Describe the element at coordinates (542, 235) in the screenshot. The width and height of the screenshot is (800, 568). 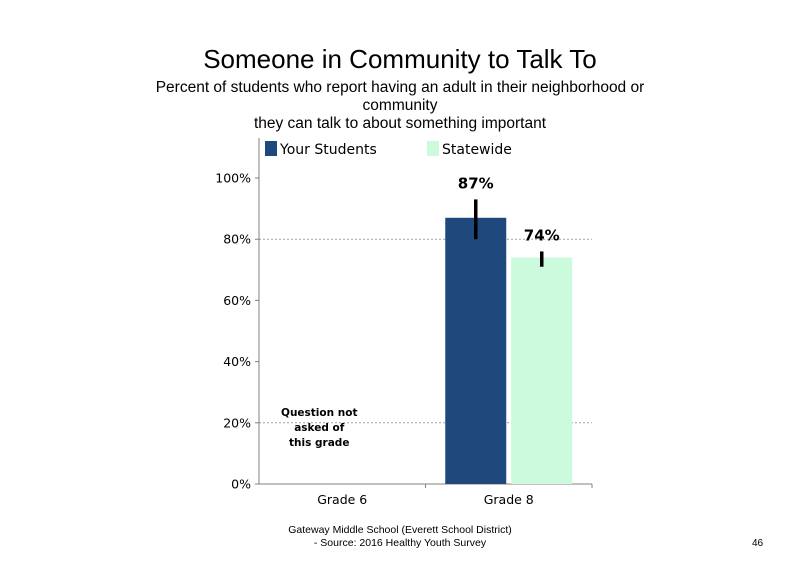
I see `data-label: 74%` at that location.